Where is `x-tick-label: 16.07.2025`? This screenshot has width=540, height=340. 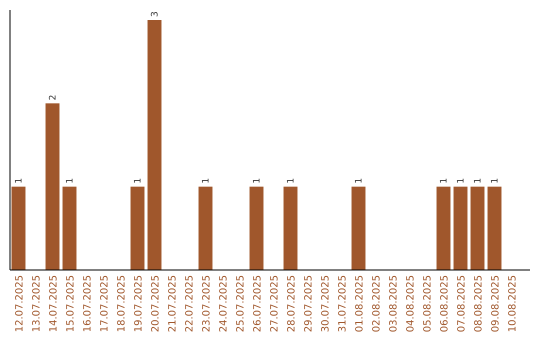
x-tick-label: 16.07.2025 is located at coordinates (88, 303).